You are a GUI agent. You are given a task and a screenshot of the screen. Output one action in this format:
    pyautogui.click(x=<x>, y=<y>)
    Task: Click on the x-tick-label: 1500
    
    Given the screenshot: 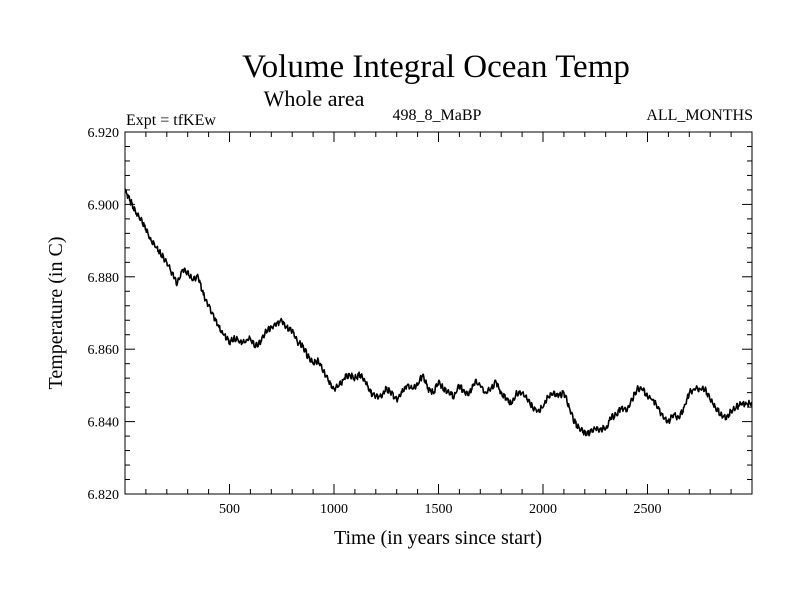 What is the action you would take?
    pyautogui.click(x=439, y=509)
    